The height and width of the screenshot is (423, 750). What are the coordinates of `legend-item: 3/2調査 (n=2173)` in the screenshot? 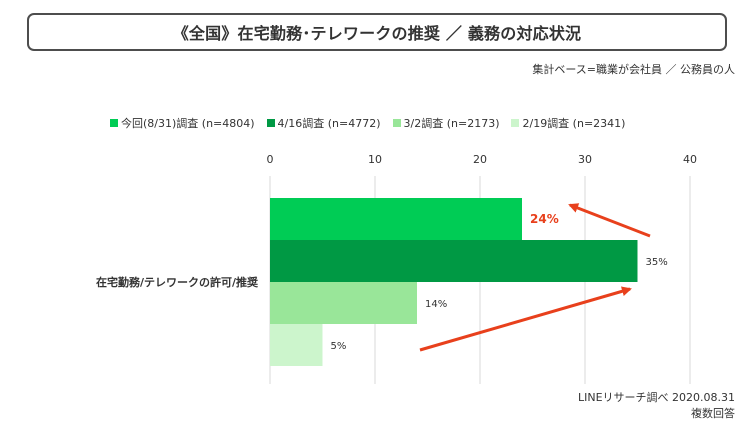 It's located at (446, 123).